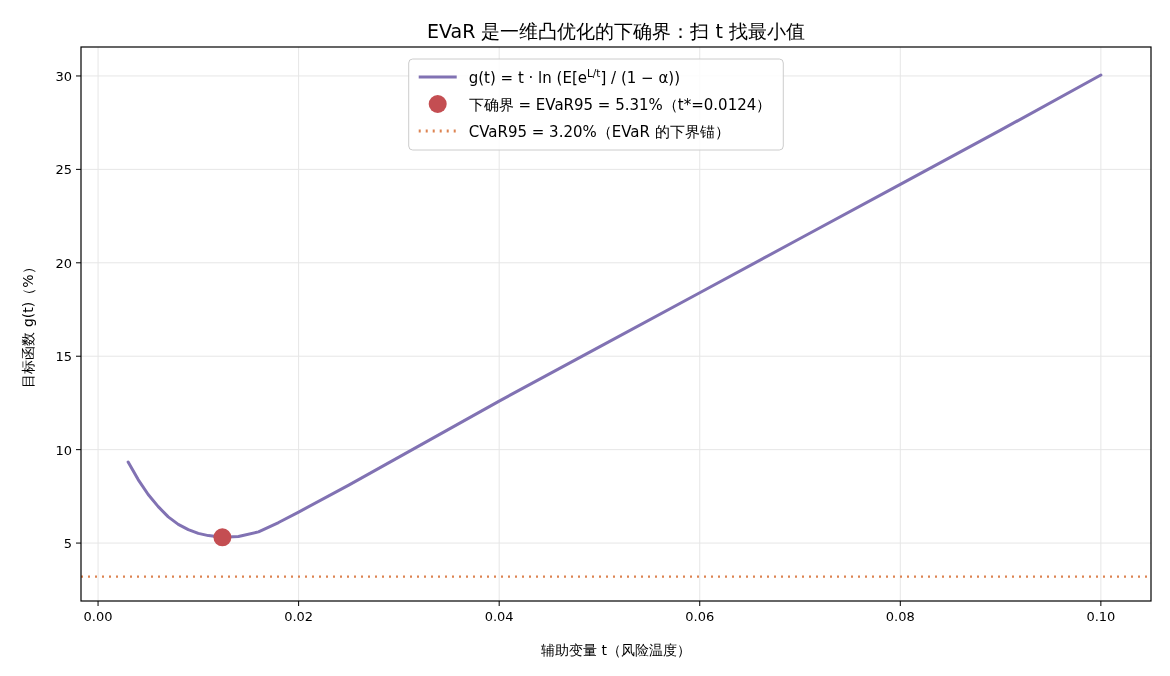  Describe the element at coordinates (499, 616) in the screenshot. I see `x-tick-label: 0.04` at that location.